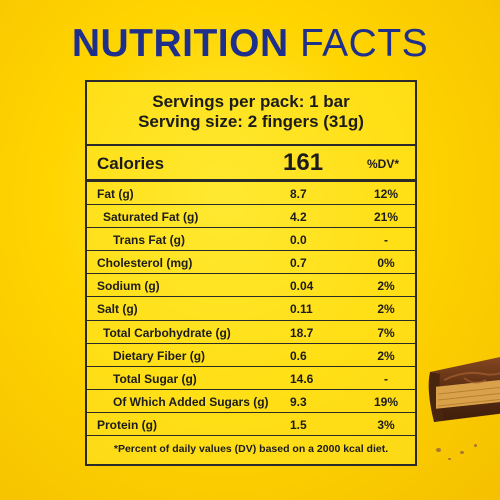 This screenshot has height=500, width=500. What do you see at coordinates (159, 355) in the screenshot?
I see `nutrient-label: Dietary Fiber (g)` at bounding box center [159, 355].